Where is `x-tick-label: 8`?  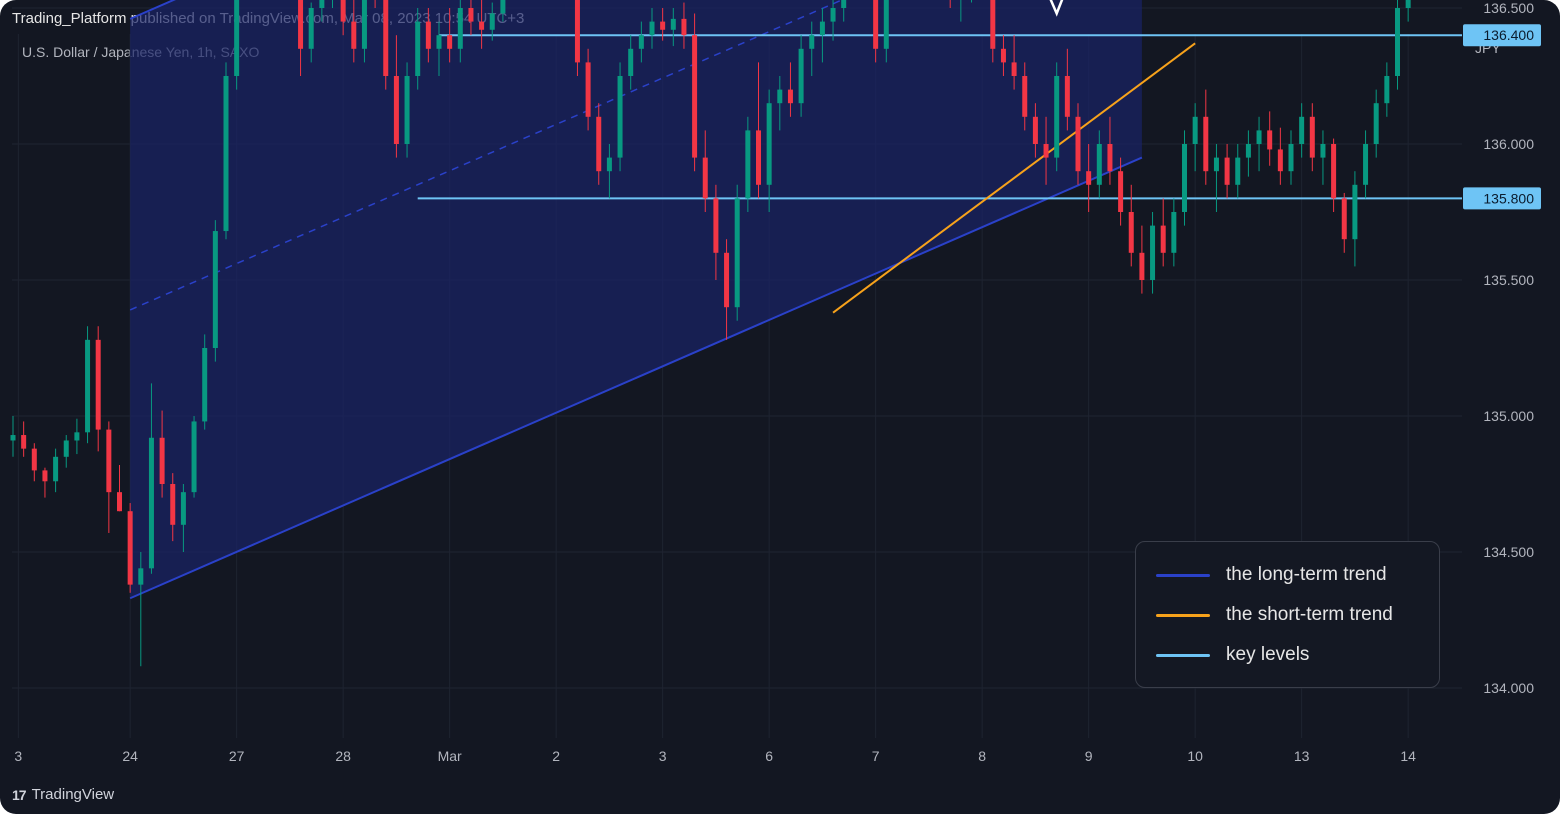
x-tick-label: 8 is located at coordinates (982, 756).